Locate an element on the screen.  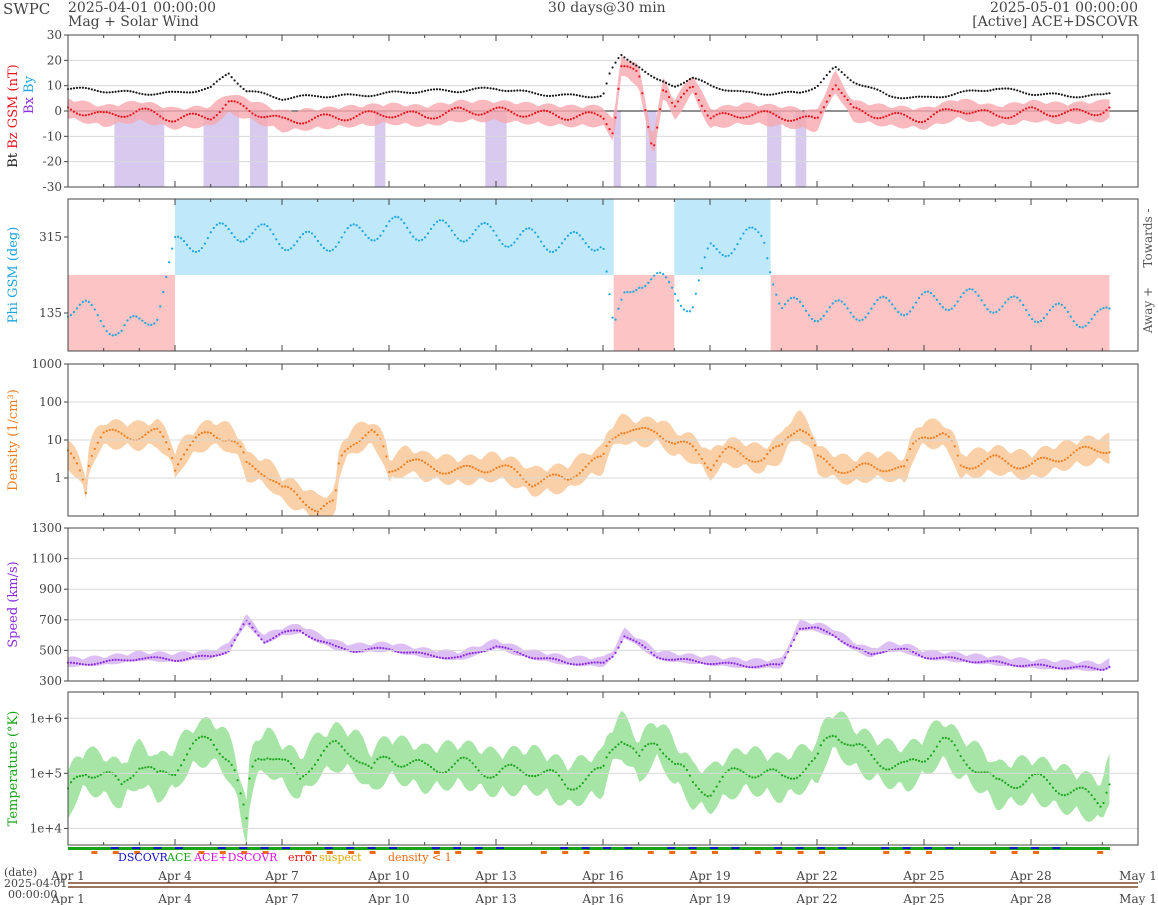
header-source: [Active] ACE+DSCOVR is located at coordinates (1055, 22).